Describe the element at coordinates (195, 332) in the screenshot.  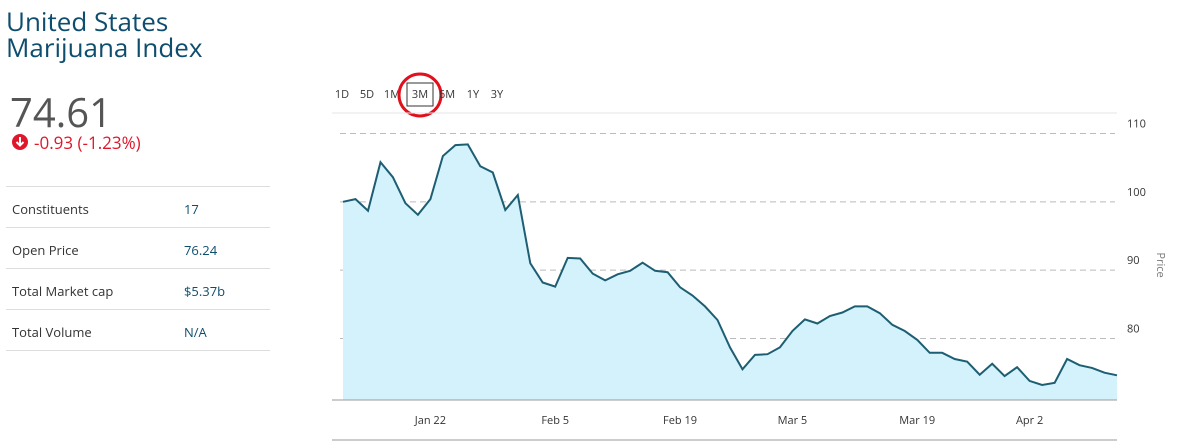
I see `stat-value: N/A` at that location.